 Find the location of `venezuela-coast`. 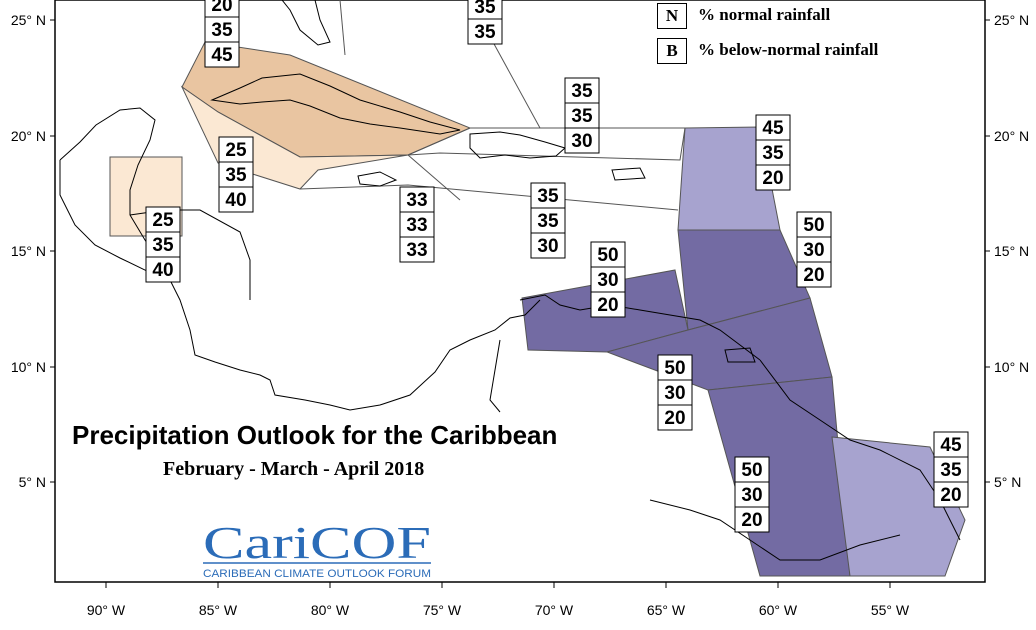

venezuela-coast is located at coordinates (640, 327).